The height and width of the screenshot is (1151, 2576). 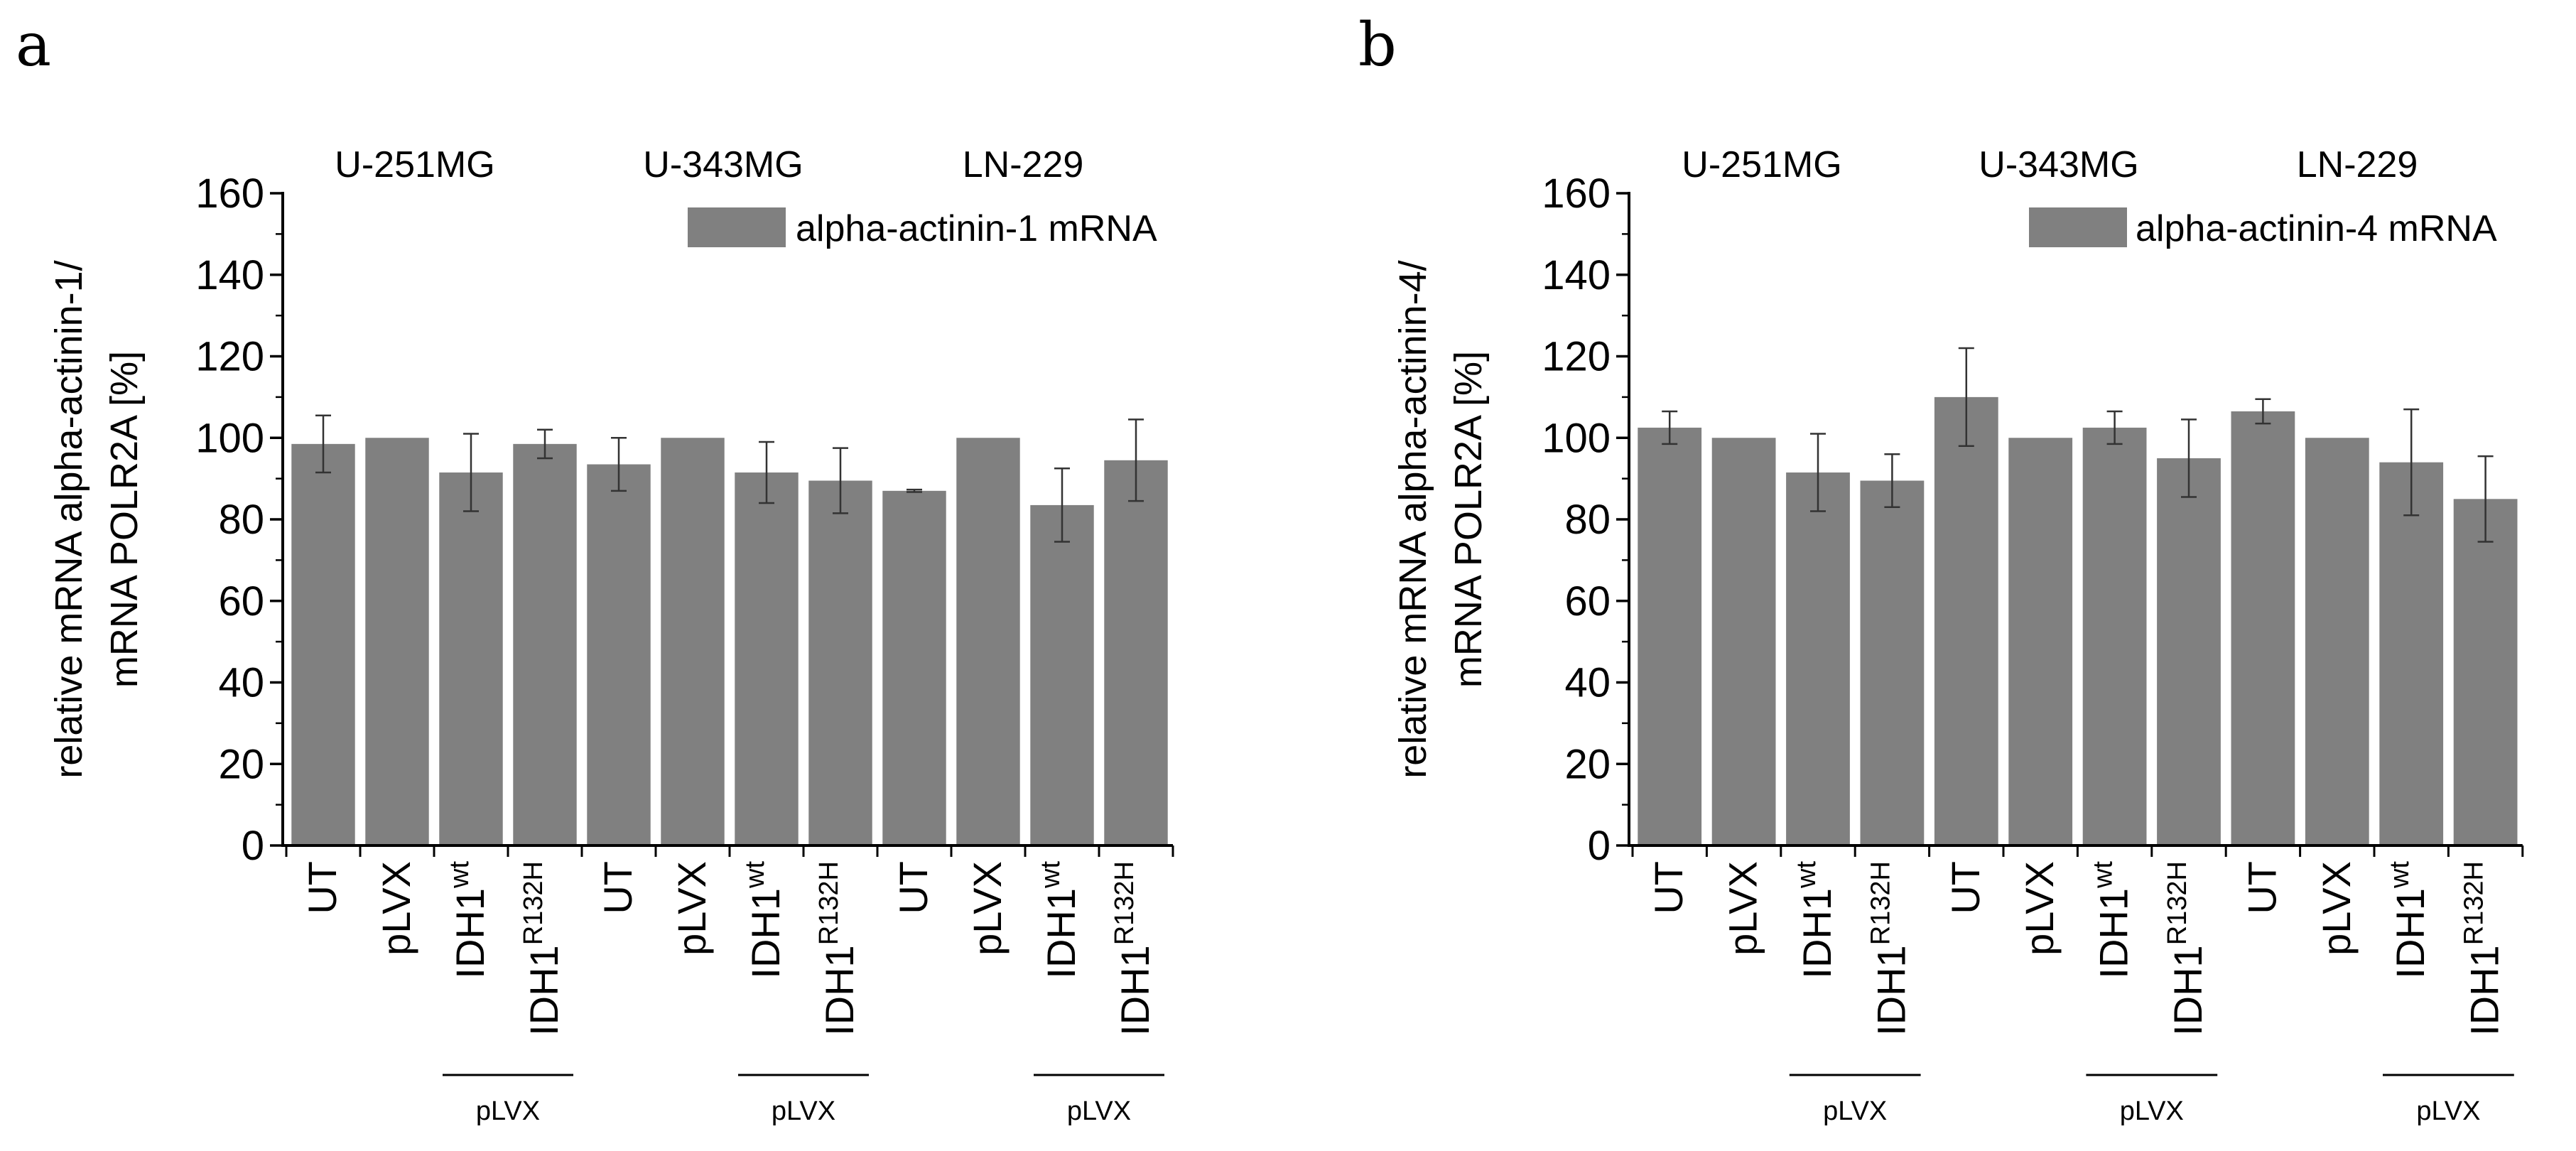 I want to click on legend-label: alpha-actinin-1 mRNA, so click(x=976, y=228).